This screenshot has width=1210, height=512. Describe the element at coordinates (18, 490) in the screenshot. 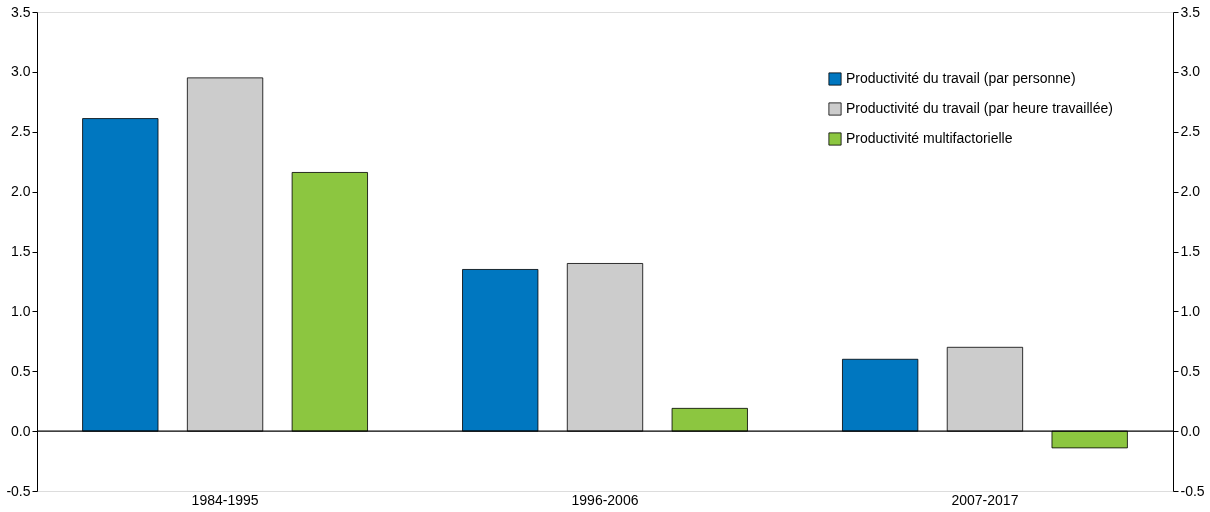

I see `y-tick-label: -0.5` at that location.